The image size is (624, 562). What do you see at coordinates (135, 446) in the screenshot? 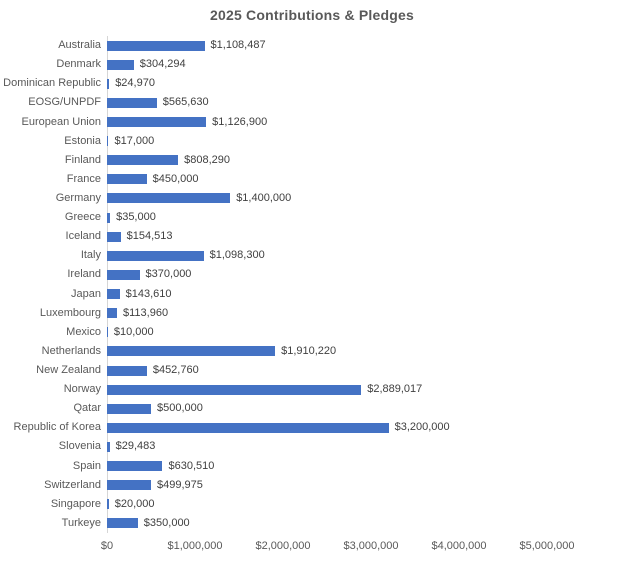
I see `value-label: $29,483` at bounding box center [135, 446].